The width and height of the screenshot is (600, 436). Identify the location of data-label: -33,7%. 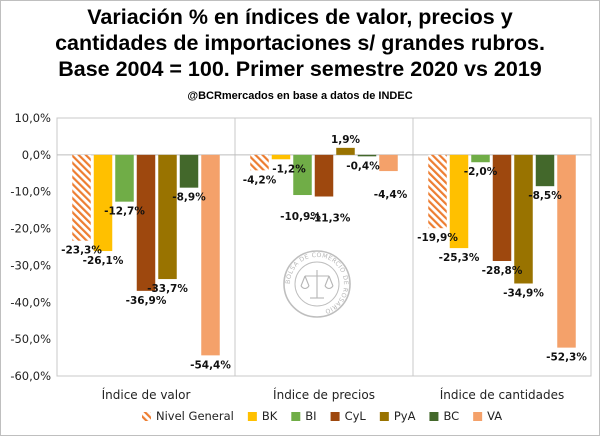
(167, 289).